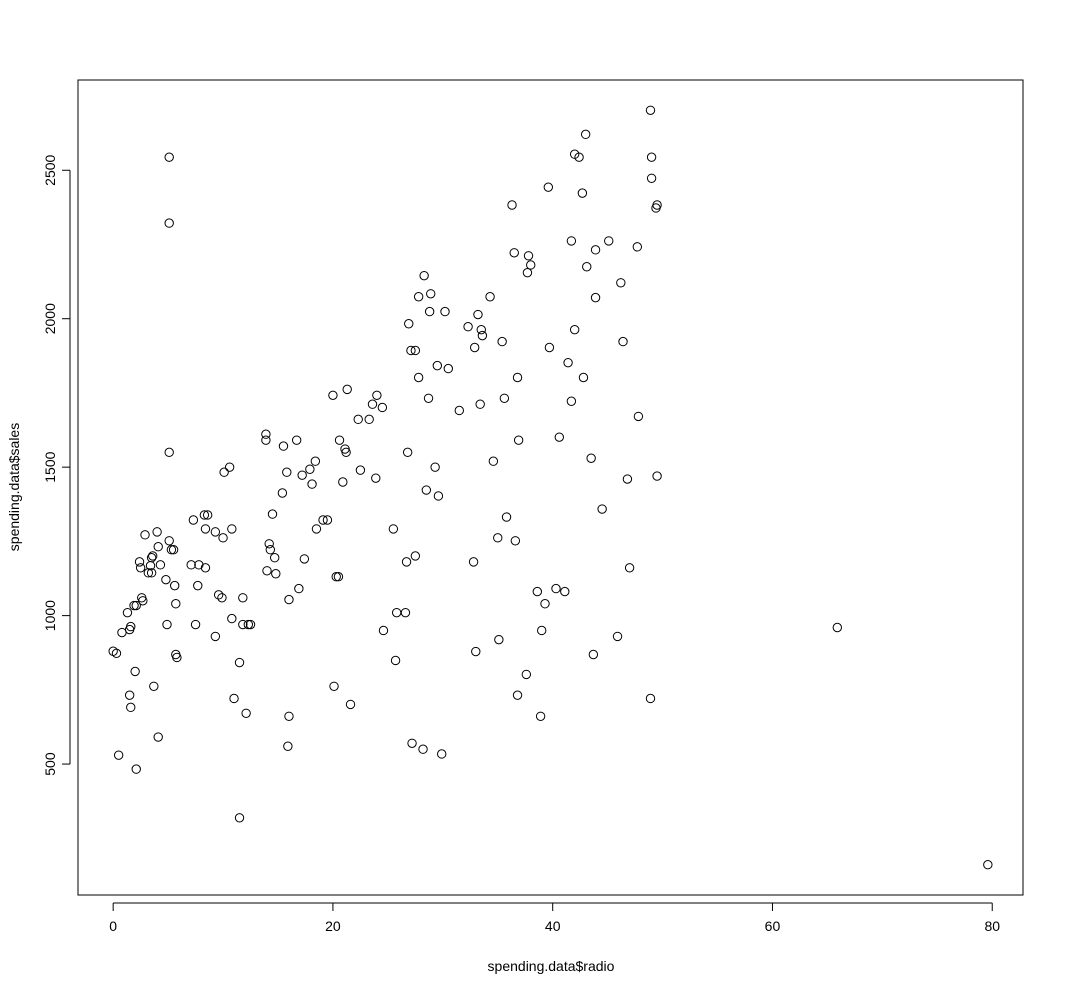 This screenshot has width=1065, height=995. I want to click on y-axis-label: spending.data$sales, so click(14, 487).